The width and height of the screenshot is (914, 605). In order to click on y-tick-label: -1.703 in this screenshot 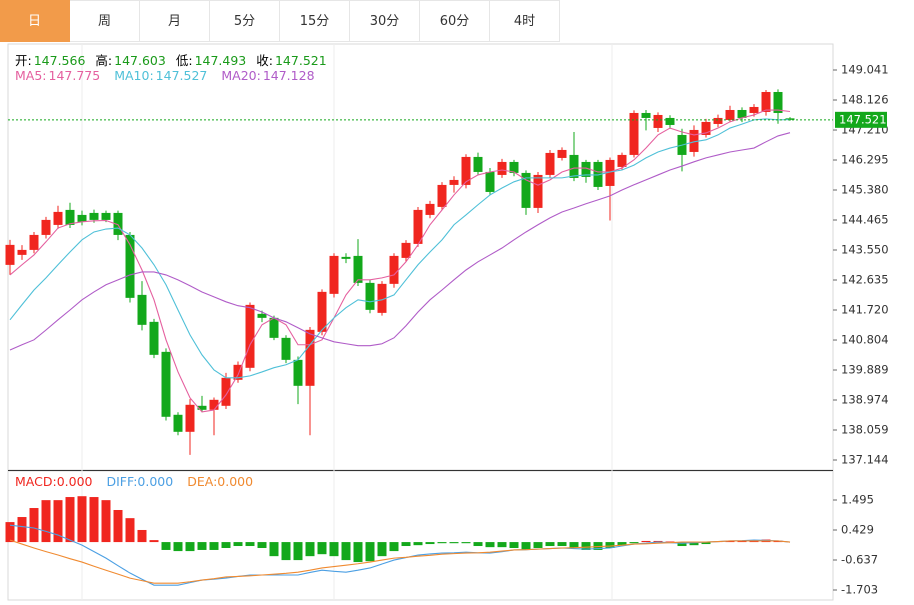, I will do `click(859, 590)`.